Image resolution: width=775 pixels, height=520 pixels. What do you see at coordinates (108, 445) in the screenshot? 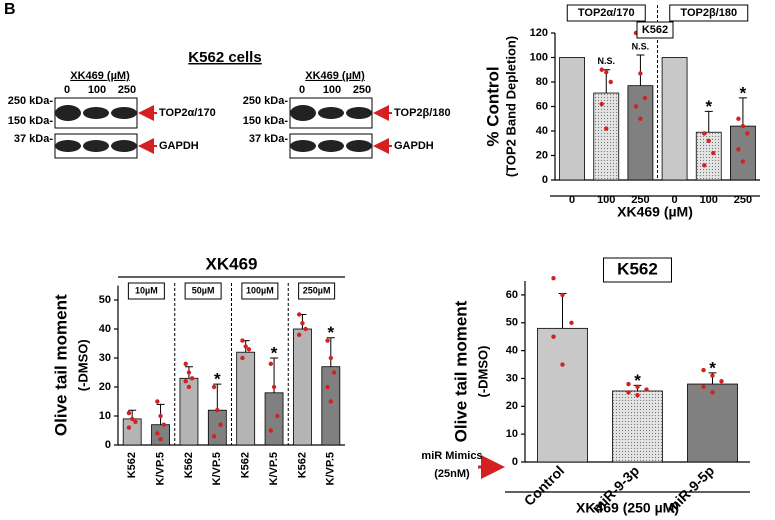
I see `y-tick-label: 0` at bounding box center [108, 445].